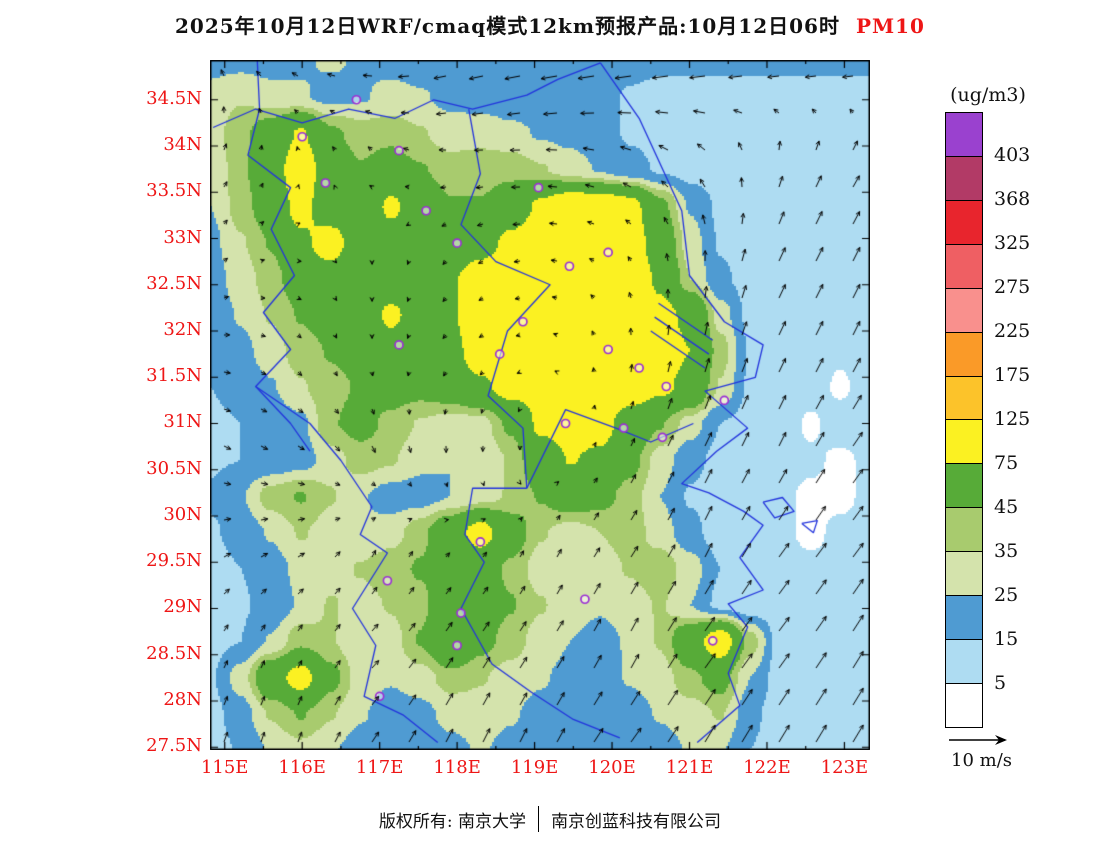 The height and width of the screenshot is (850, 1100). What do you see at coordinates (182, 514) in the screenshot?
I see `lat-tick-label: 30N` at bounding box center [182, 514].